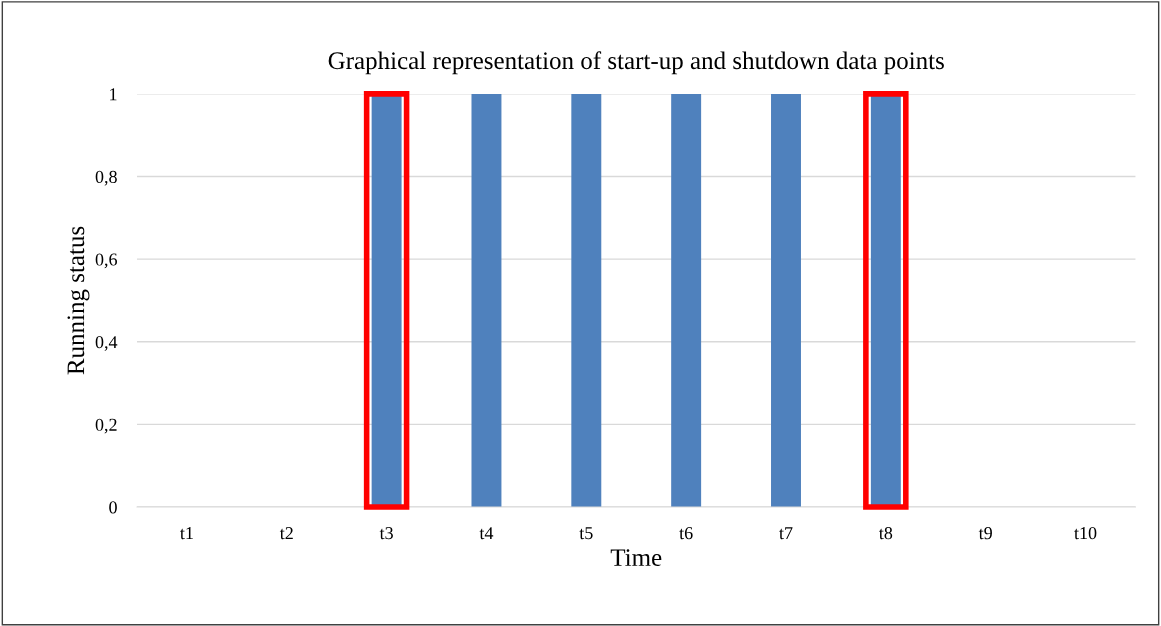 This screenshot has width=1161, height=626. Describe the element at coordinates (106, 261) in the screenshot. I see `y-tick-label: 0,6` at that location.